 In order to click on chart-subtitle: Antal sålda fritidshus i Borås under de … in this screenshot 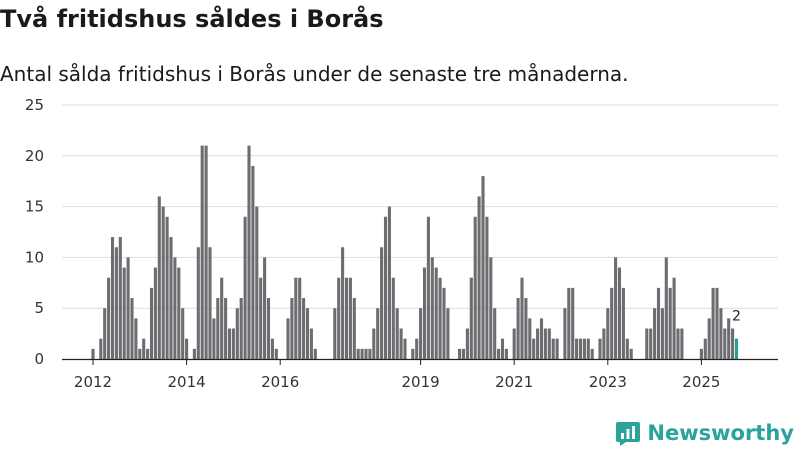, I will do `click(314, 74)`.